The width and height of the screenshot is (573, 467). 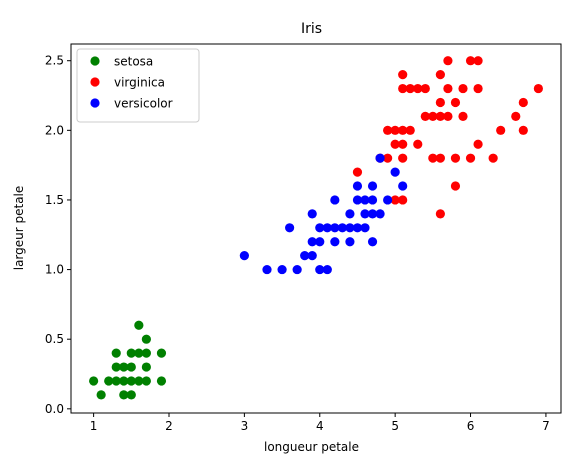 What do you see at coordinates (54, 200) in the screenshot?
I see `y-tick-label: 1.5` at bounding box center [54, 200].